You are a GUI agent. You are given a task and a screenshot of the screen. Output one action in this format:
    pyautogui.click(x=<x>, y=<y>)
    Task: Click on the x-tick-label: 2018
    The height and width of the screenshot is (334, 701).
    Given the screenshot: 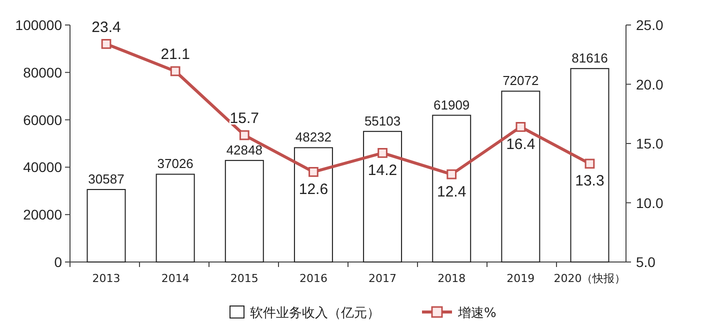 What is the action you would take?
    pyautogui.click(x=452, y=278)
    